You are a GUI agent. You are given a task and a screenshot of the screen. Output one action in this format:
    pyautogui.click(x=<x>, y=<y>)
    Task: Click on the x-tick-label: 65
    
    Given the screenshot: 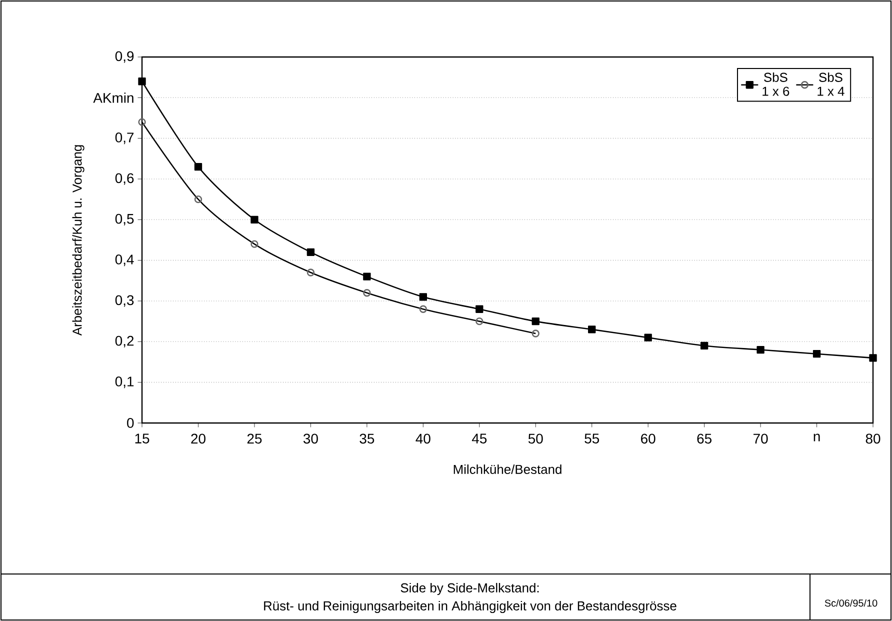 What is the action you would take?
    pyautogui.click(x=704, y=439)
    